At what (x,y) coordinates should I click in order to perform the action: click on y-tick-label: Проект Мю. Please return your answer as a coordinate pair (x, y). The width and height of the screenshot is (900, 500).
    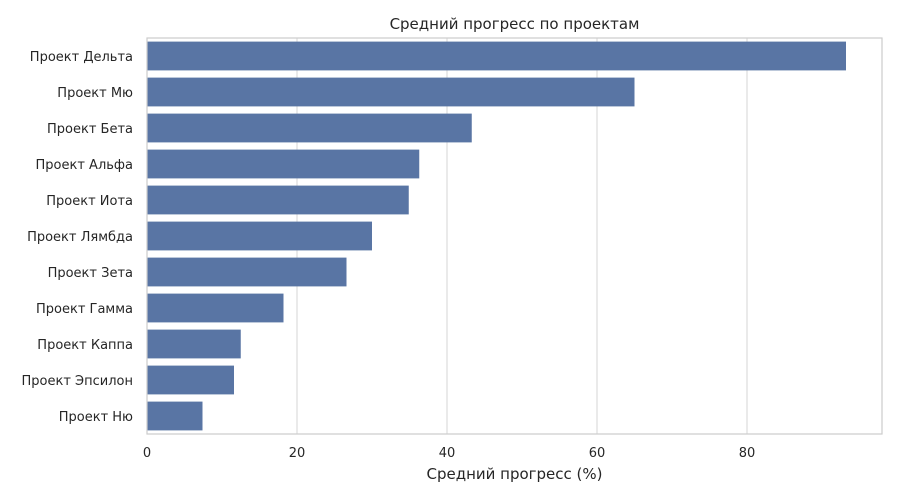
    Looking at the image, I should click on (95, 93).